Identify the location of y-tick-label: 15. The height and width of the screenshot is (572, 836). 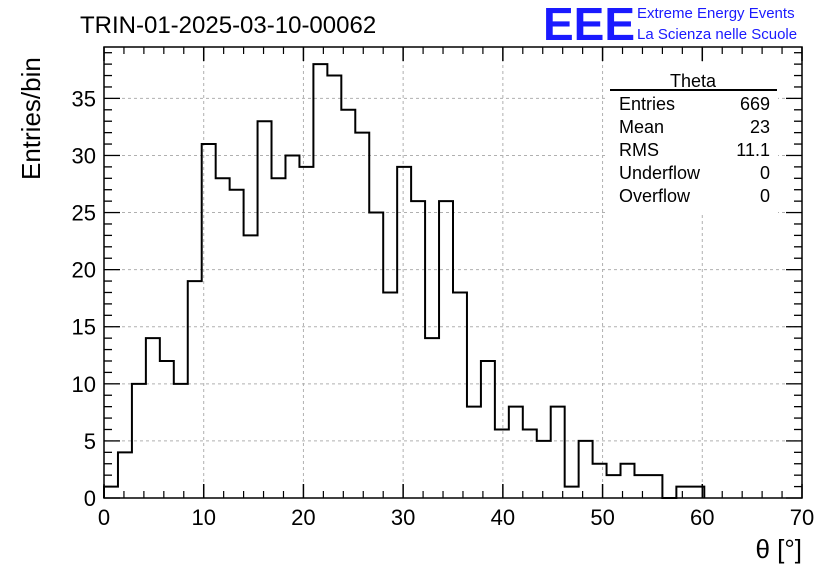
(84, 327).